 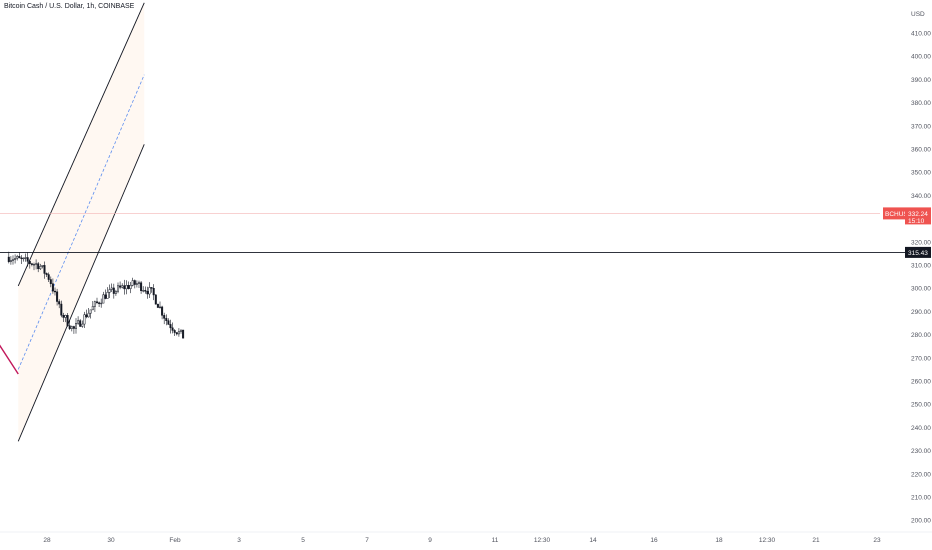 I want to click on channel-midline, so click(x=81, y=222).